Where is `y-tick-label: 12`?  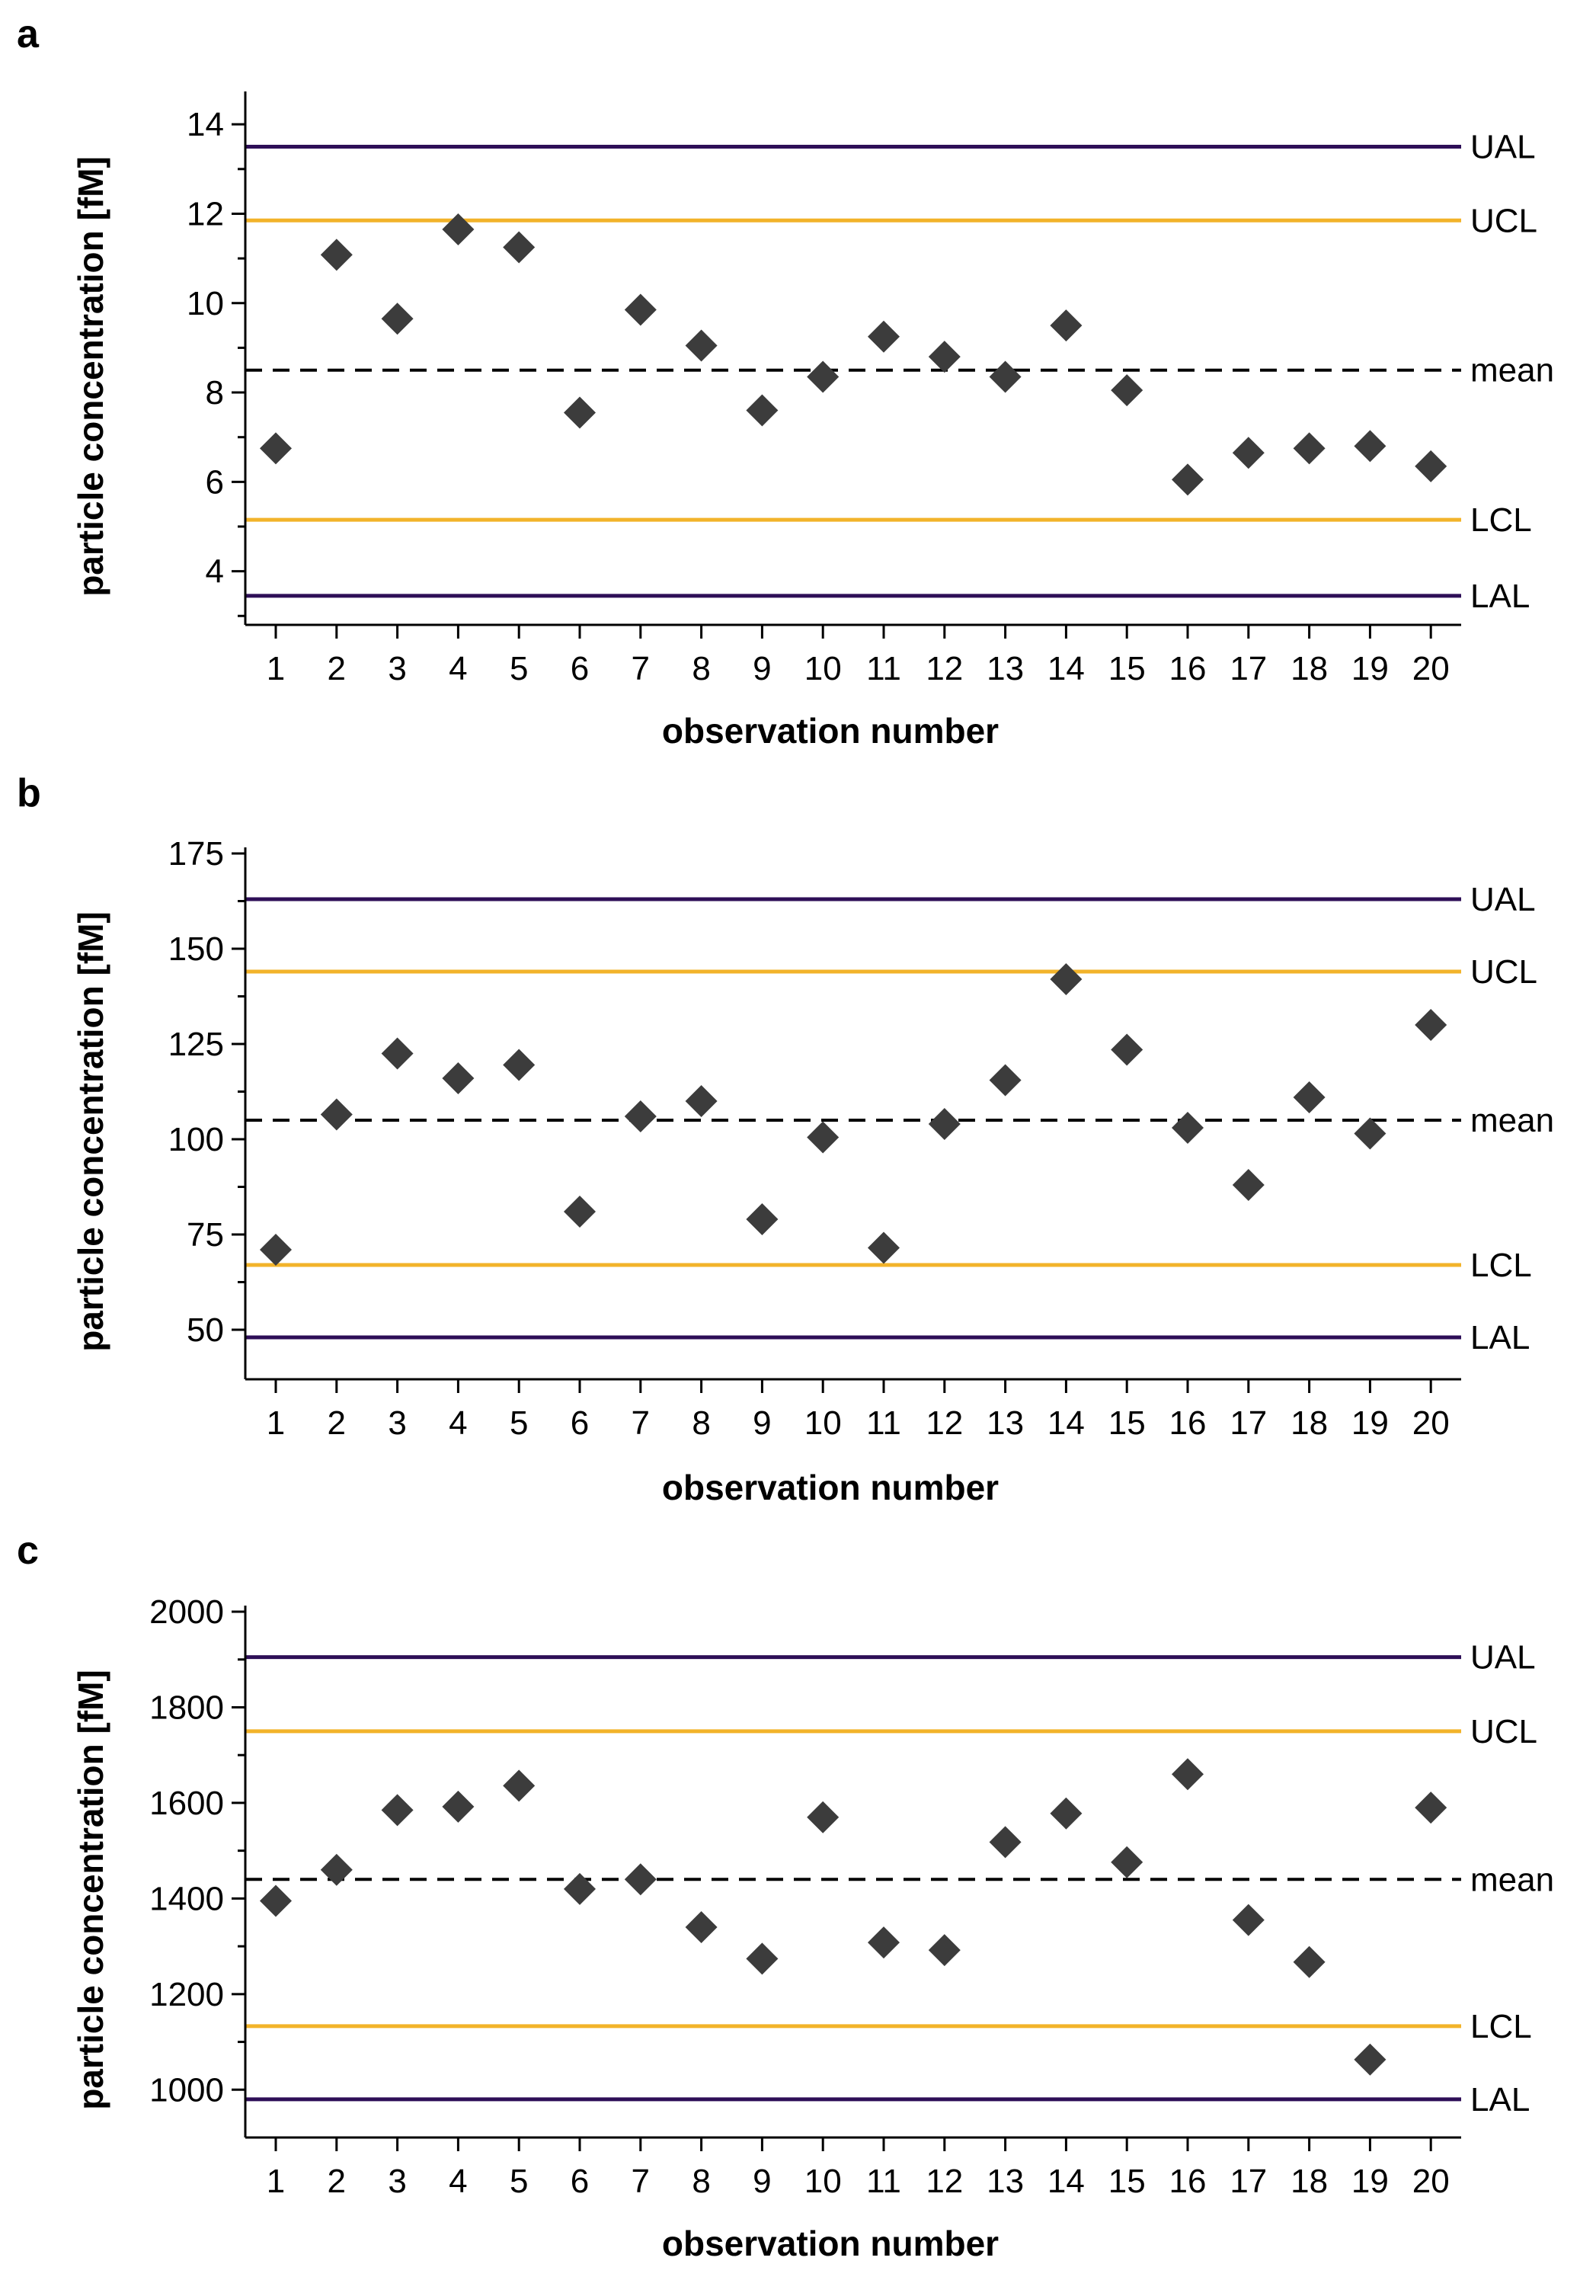
y-tick-label: 12 is located at coordinates (205, 213).